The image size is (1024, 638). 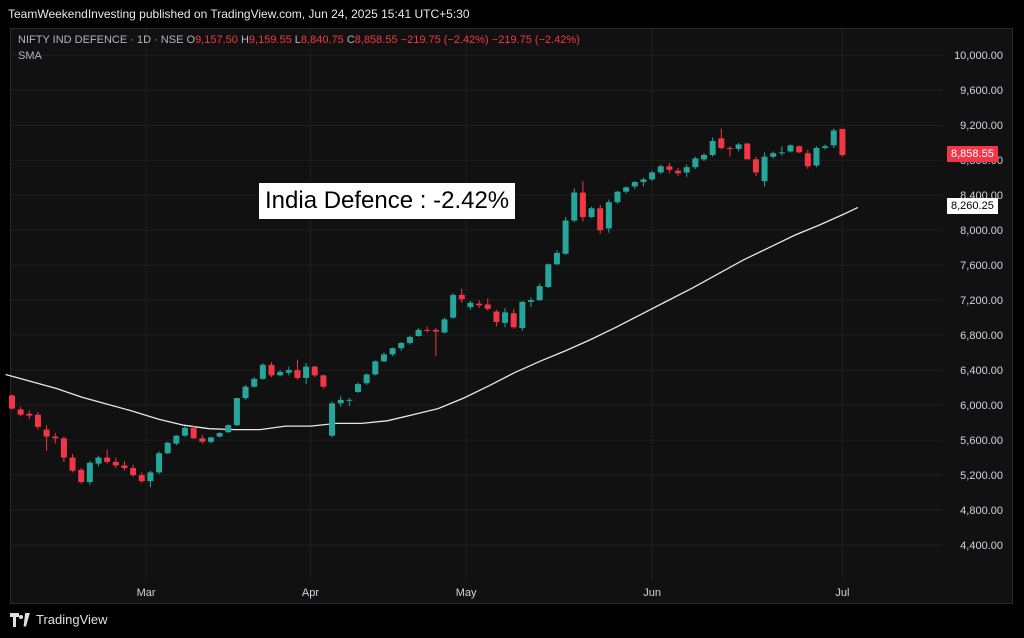 What do you see at coordinates (493, 593) in the screenshot?
I see `x-axis: Mar Apr May Jun Jul` at bounding box center [493, 593].